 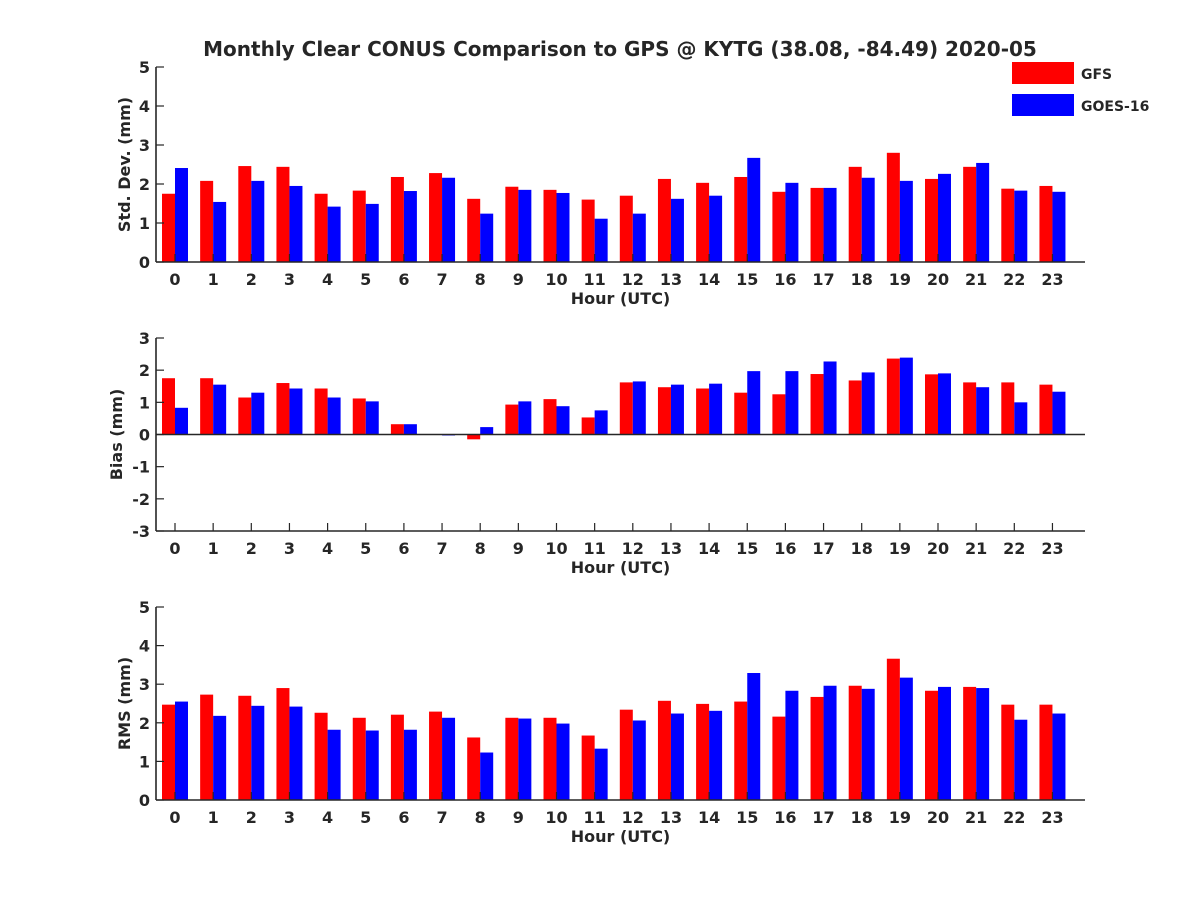 I want to click on rms-x-axis-label: Hour (UTC), so click(x=621, y=836).